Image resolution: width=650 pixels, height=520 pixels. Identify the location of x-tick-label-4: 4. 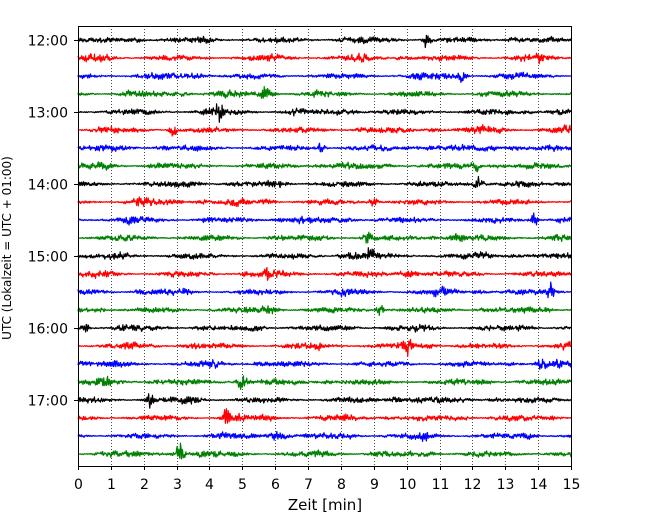
(209, 485).